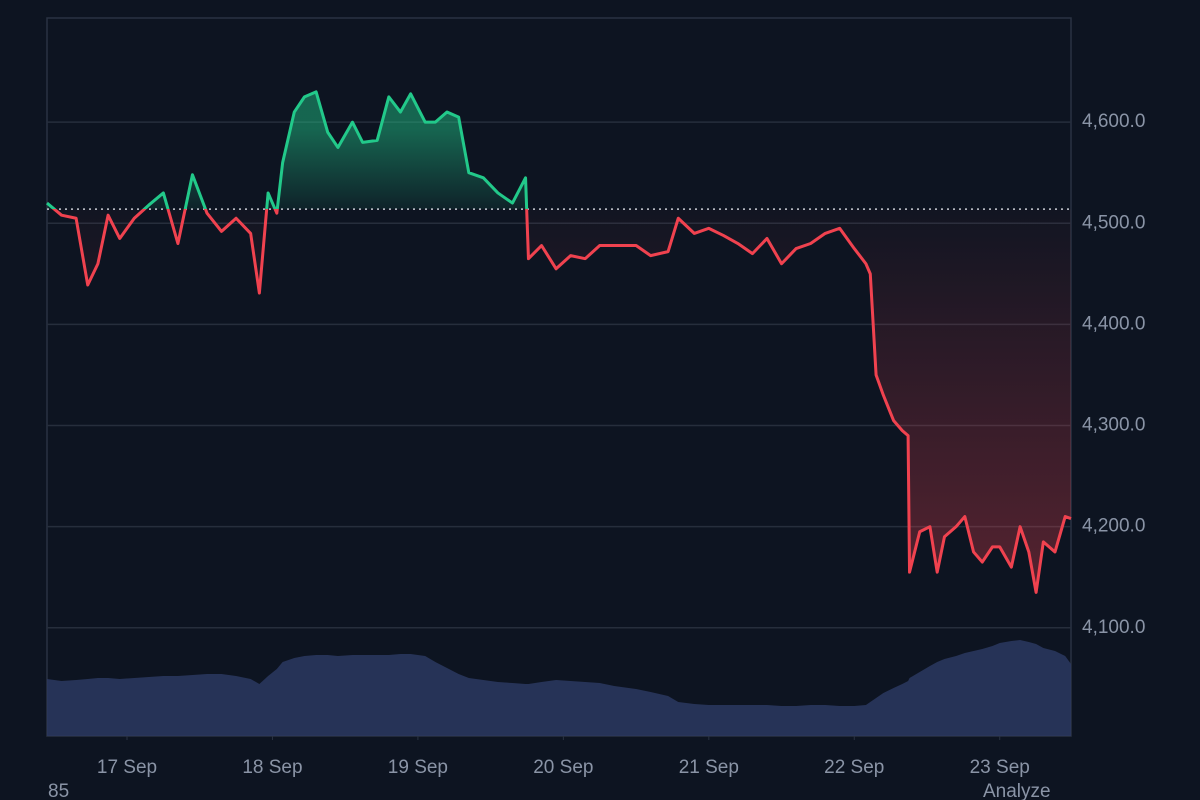 This screenshot has width=1200, height=800. I want to click on x-tick-label: 22 Sep, so click(854, 767).